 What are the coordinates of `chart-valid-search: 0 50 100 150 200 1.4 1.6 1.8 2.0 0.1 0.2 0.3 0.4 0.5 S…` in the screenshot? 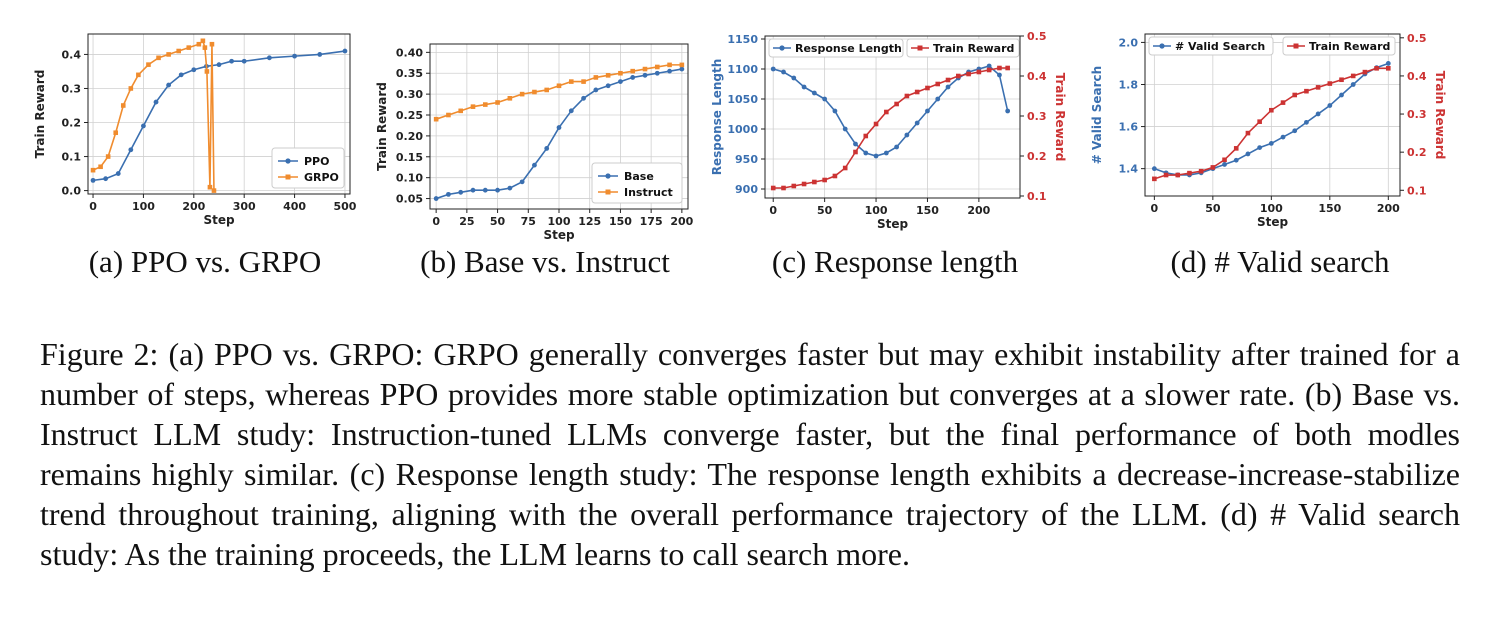 It's located at (1268, 130).